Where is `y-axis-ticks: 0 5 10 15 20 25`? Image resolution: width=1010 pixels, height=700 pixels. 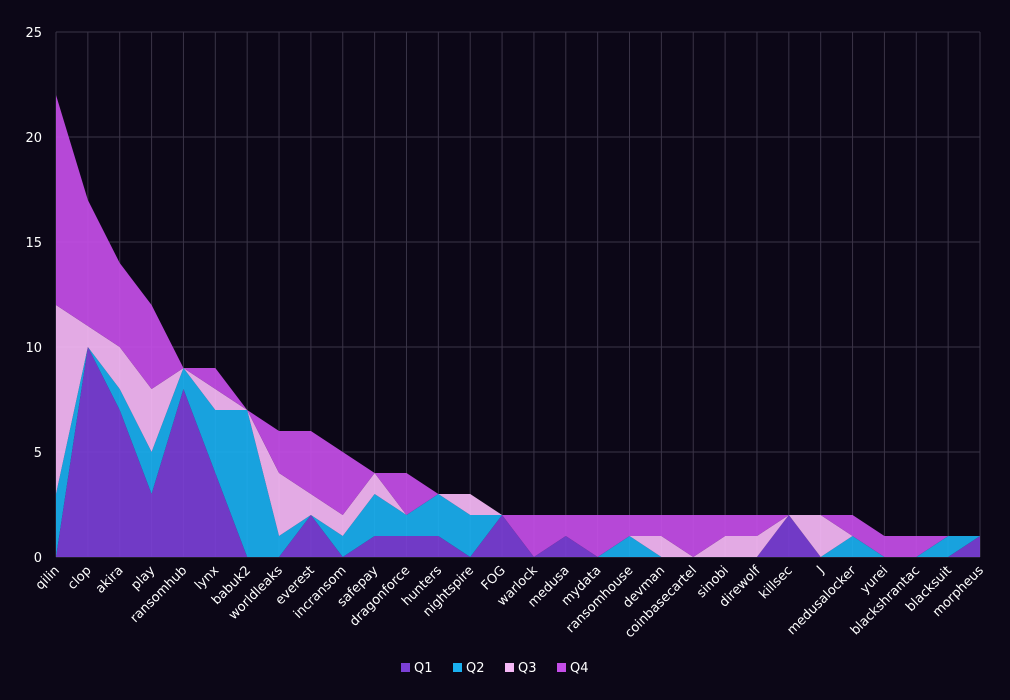 y-axis-ticks: 0 5 10 15 20 25 is located at coordinates (33, 296).